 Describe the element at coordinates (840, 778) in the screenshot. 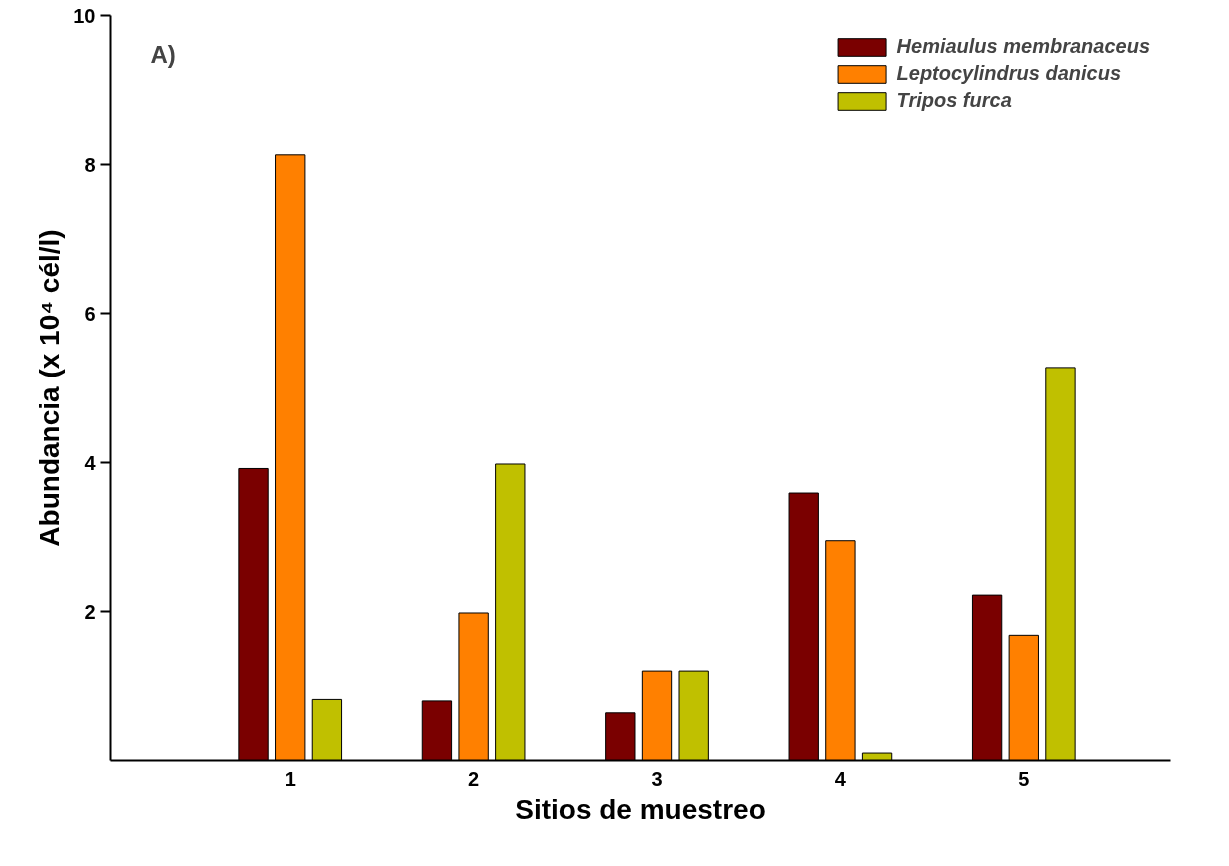

I see `x-tick-label: 4` at that location.